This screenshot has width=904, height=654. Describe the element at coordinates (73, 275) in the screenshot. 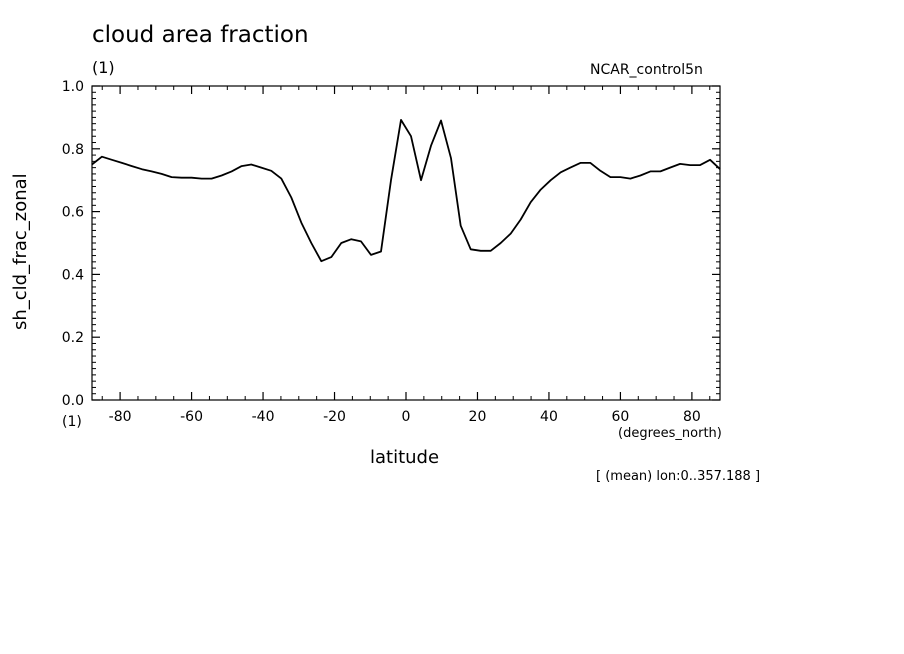

I see `y-tick-label: 0.4` at that location.